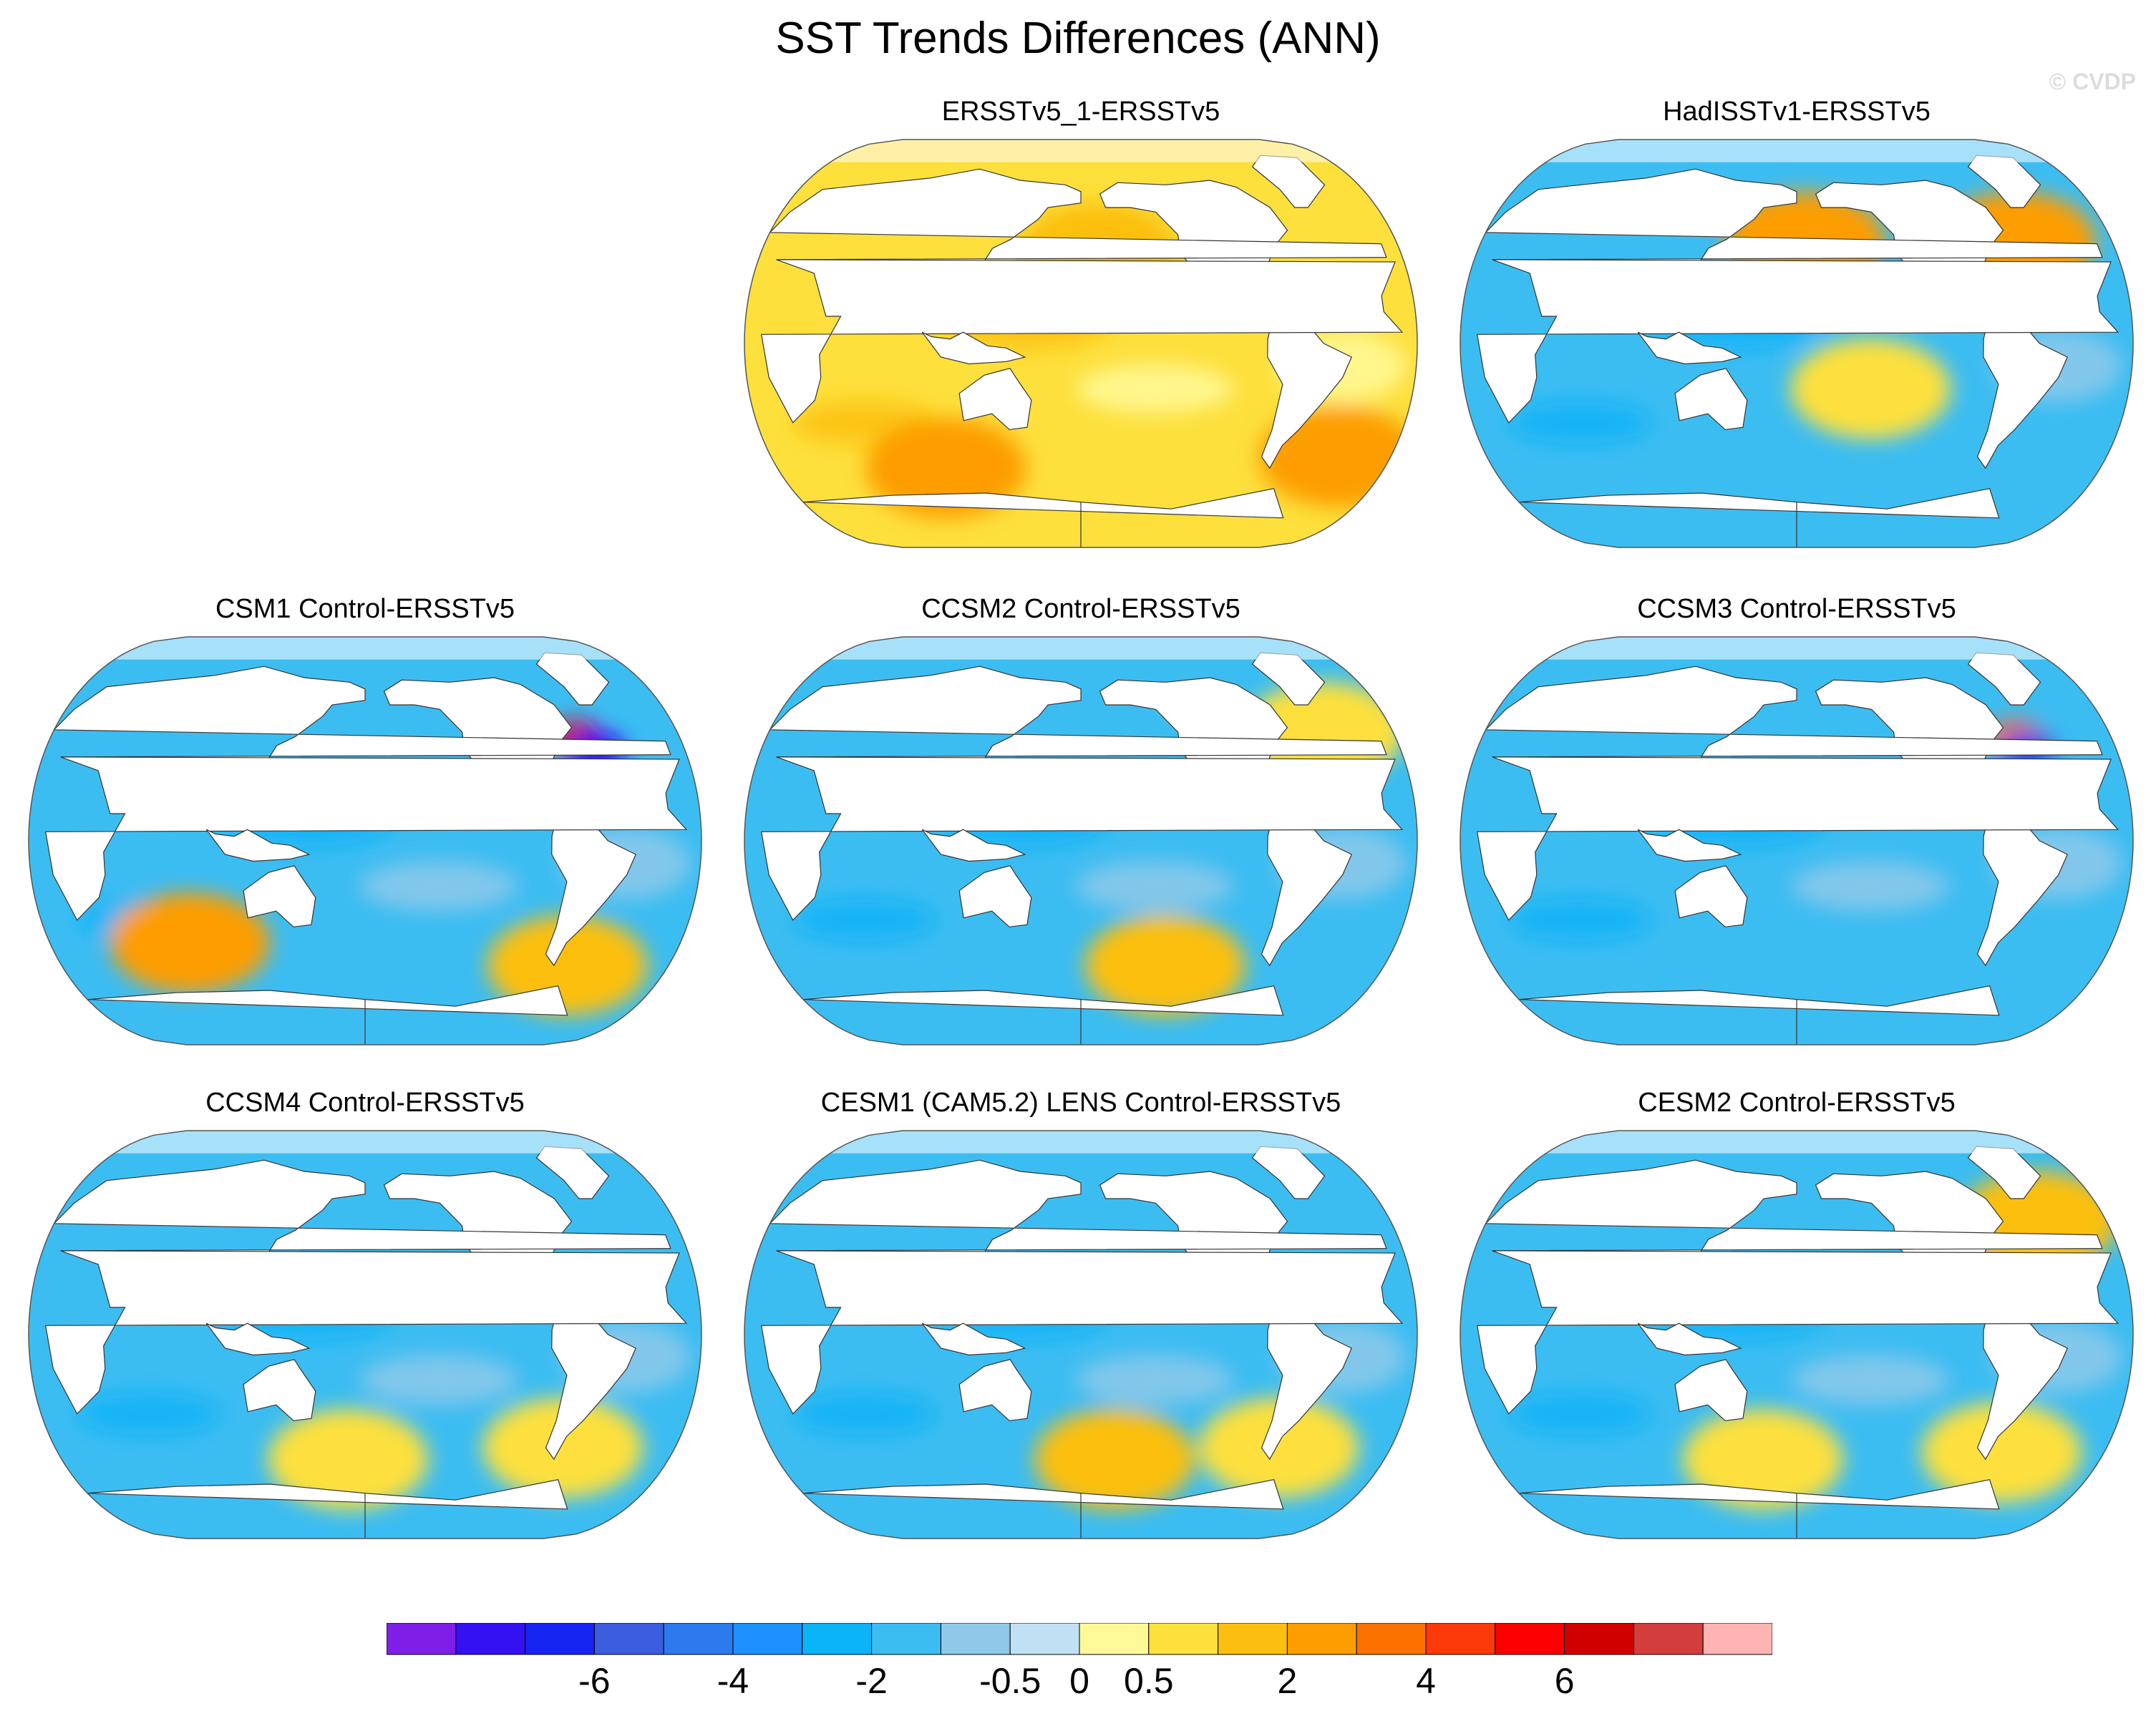 This screenshot has height=1716, width=2156. I want to click on colorbar-tick-label: 2, so click(1287, 1681).